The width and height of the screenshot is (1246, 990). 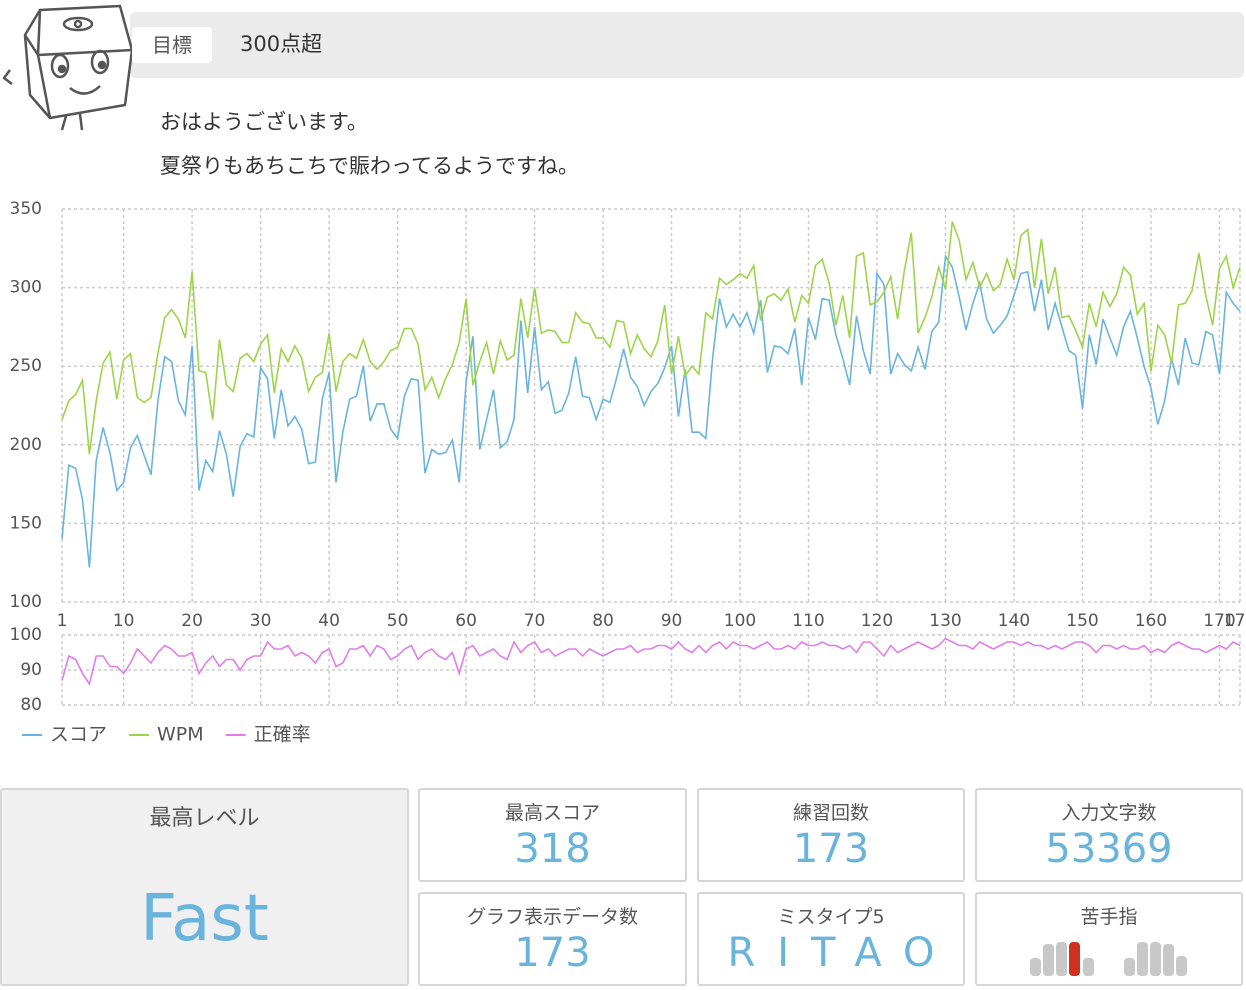 What do you see at coordinates (1109, 813) in the screenshot?
I see `card-title: 入力文字数` at bounding box center [1109, 813].